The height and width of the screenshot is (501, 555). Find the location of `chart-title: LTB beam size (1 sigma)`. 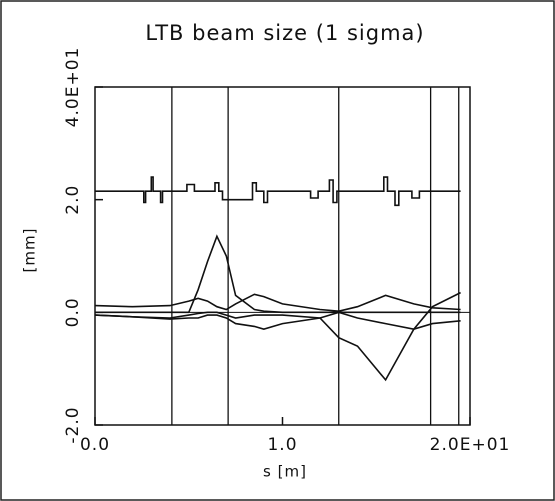

chart-title: LTB beam size (1 sigma) is located at coordinates (284, 33).